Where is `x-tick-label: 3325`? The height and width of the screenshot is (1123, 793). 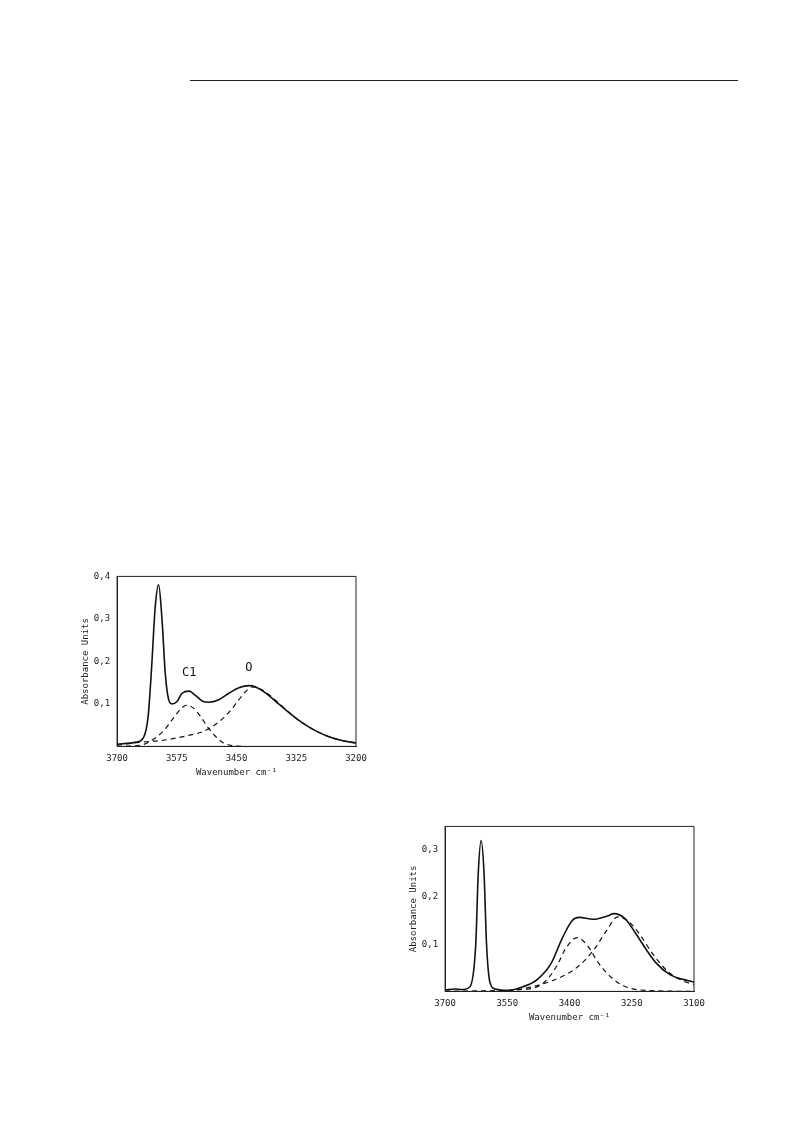 x-tick-label: 3325 is located at coordinates (296, 758).